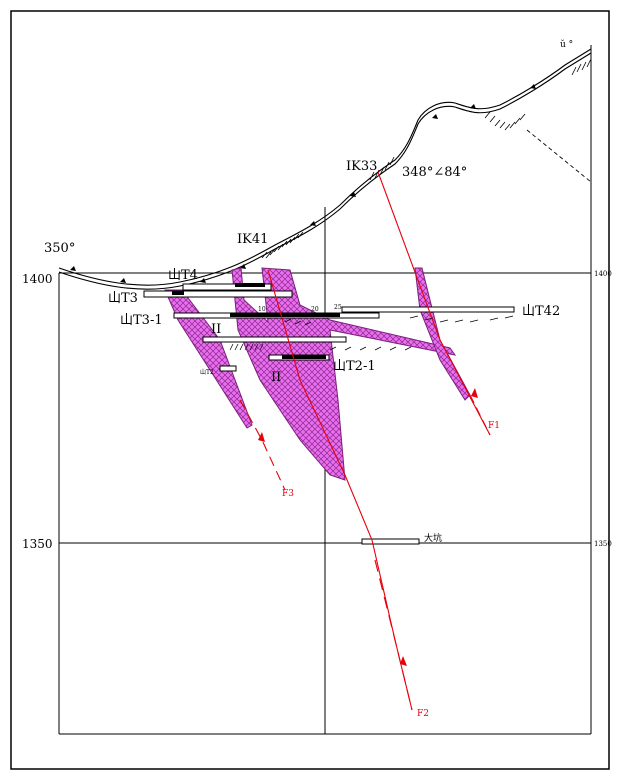 This screenshot has height=783, width=620. What do you see at coordinates (227, 287) in the screenshot?
I see `adit-T4` at bounding box center [227, 287].